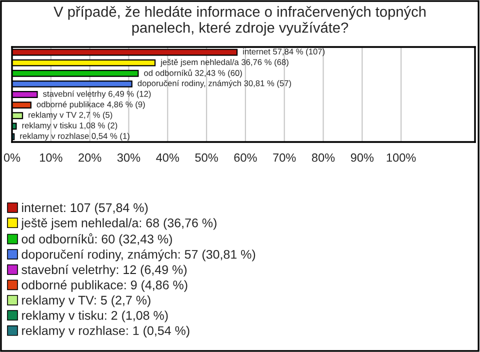  Describe the element at coordinates (224, 62) in the screenshot. I see `data-label: ještě jsem nehledal/a 36,76 % (68)` at that location.